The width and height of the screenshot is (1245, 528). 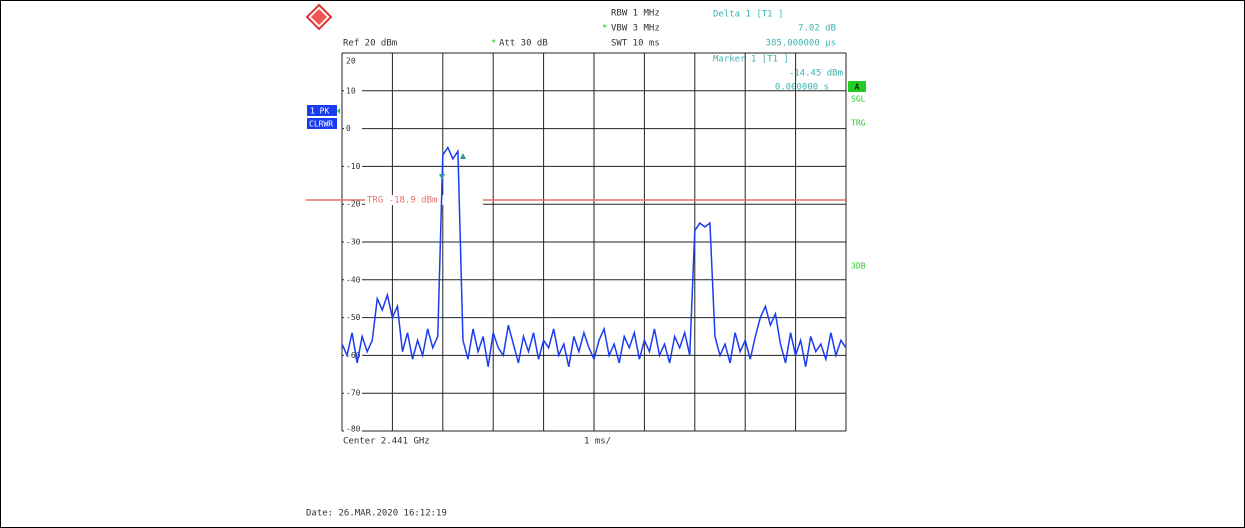 I want to click on status-a: A, so click(x=857, y=87).